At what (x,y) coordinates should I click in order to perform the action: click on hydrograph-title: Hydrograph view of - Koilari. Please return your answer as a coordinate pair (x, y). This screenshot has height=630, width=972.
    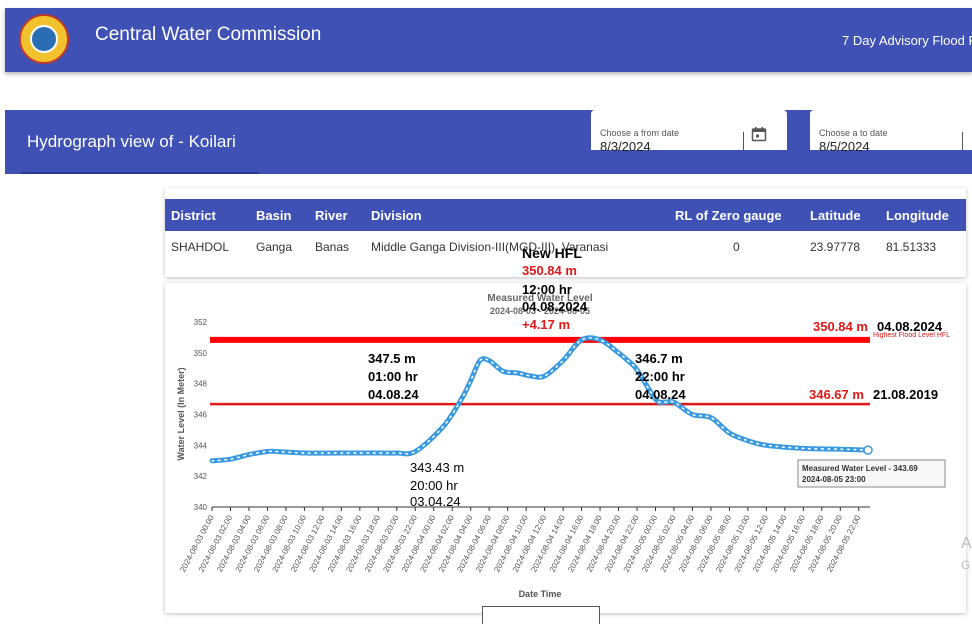
    Looking at the image, I should click on (131, 141).